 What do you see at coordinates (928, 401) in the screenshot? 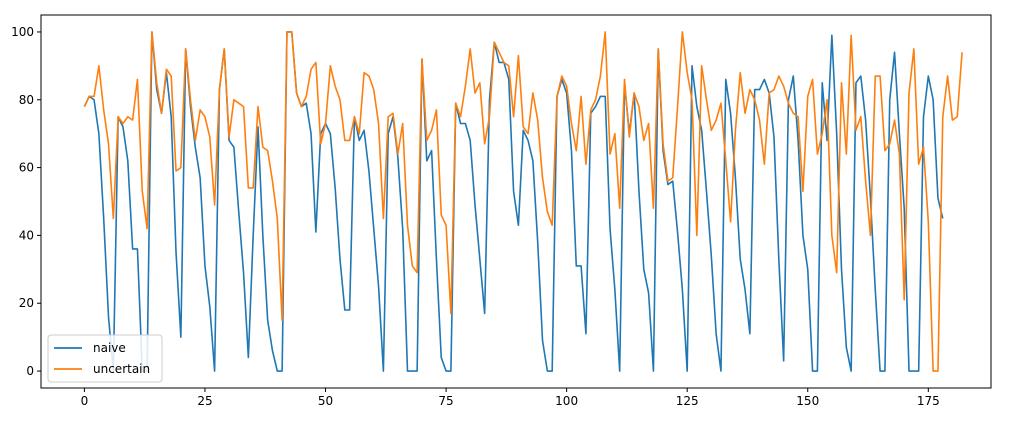
I see `x-tick-label: 175` at bounding box center [928, 401].